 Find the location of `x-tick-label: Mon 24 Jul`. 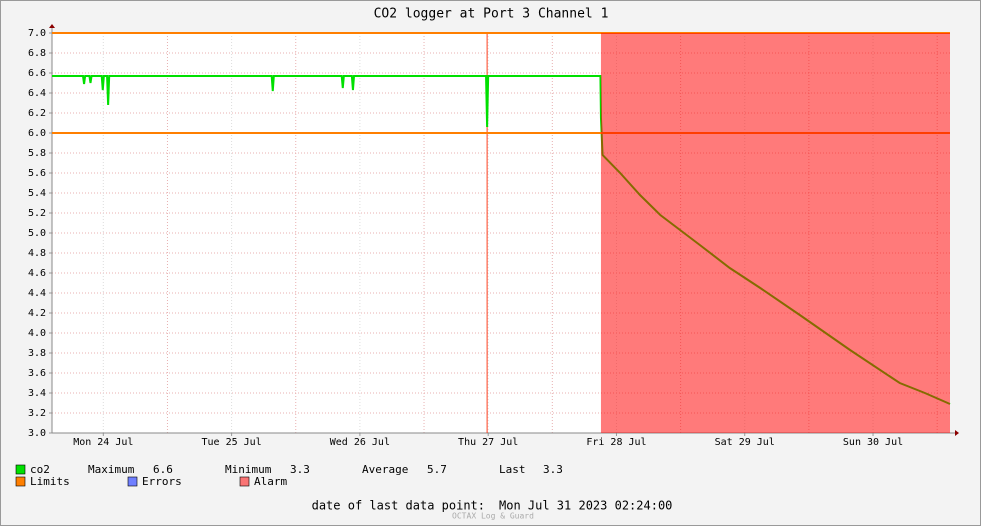

x-tick-label: Mon 24 Jul is located at coordinates (103, 442).